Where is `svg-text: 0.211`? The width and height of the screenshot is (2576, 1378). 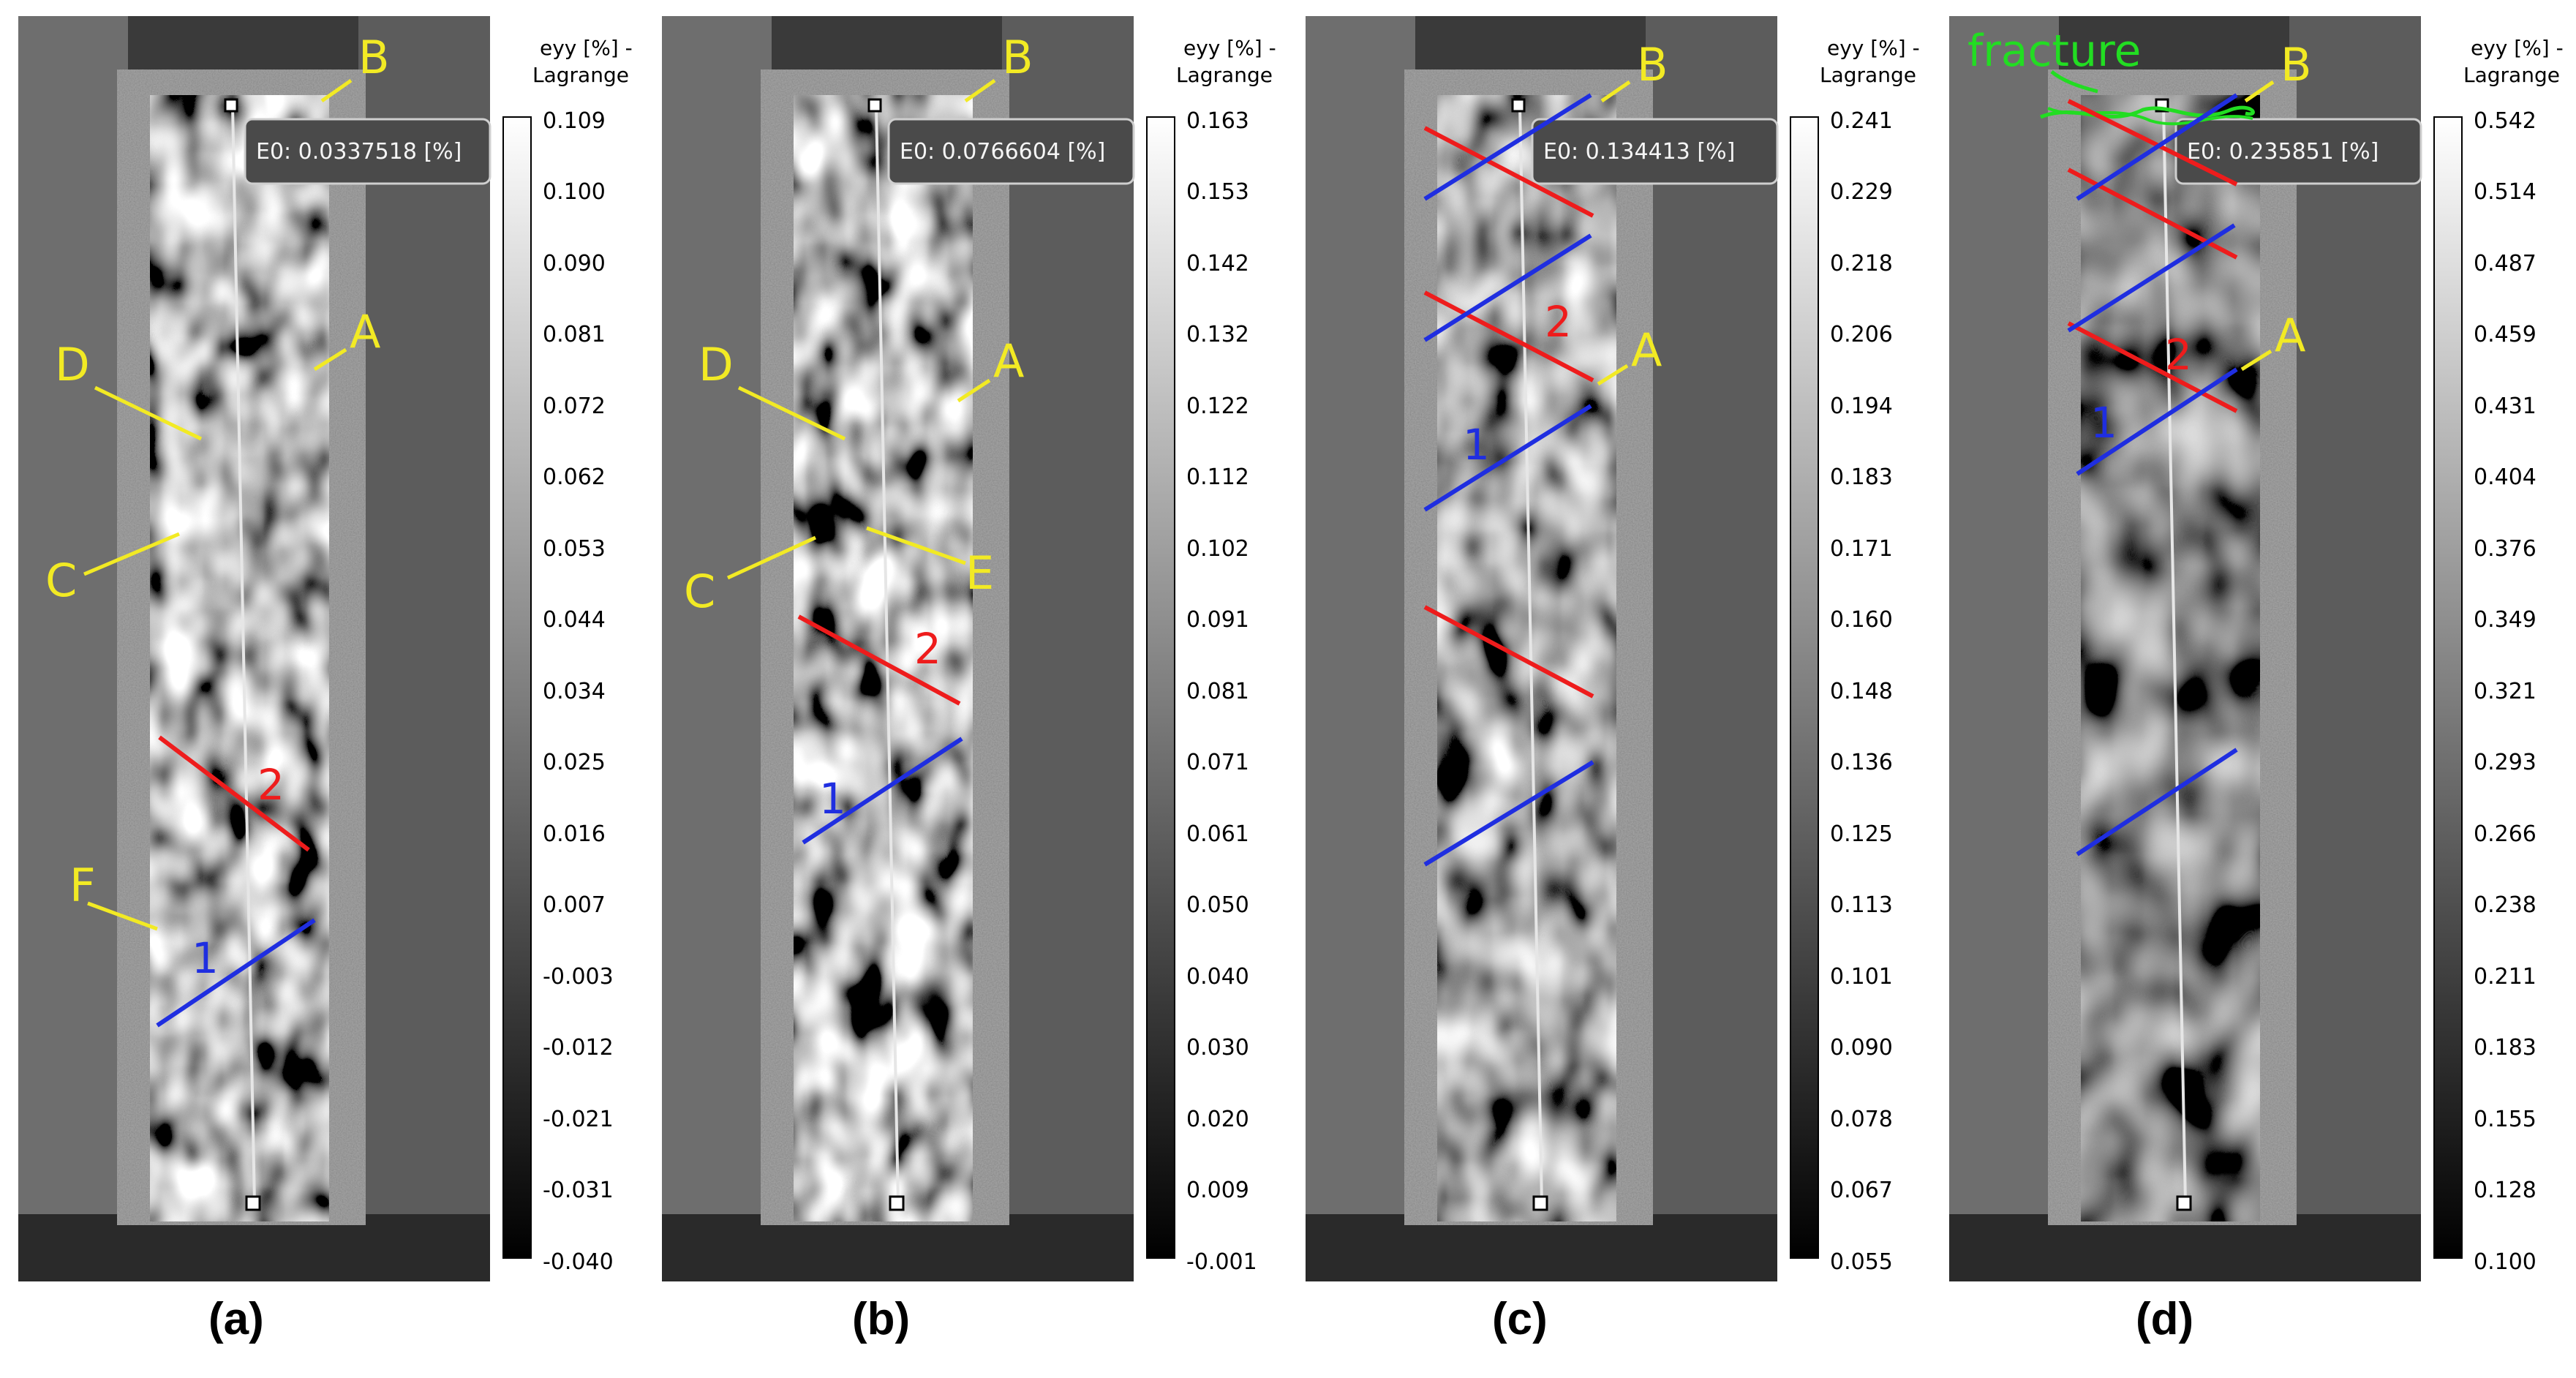 svg-text: 0.211 is located at coordinates (2505, 977).